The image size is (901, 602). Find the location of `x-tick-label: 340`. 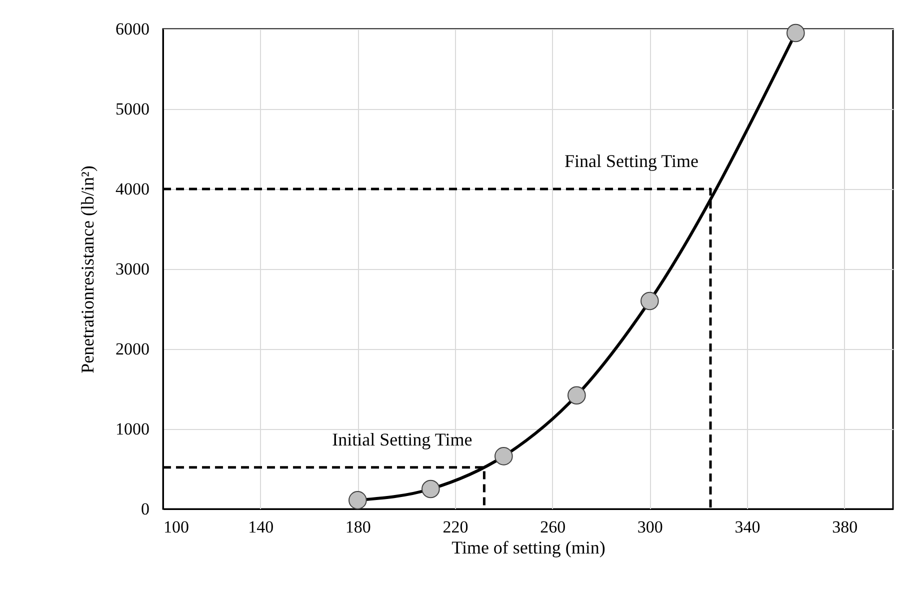

x-tick-label: 340 is located at coordinates (747, 527).